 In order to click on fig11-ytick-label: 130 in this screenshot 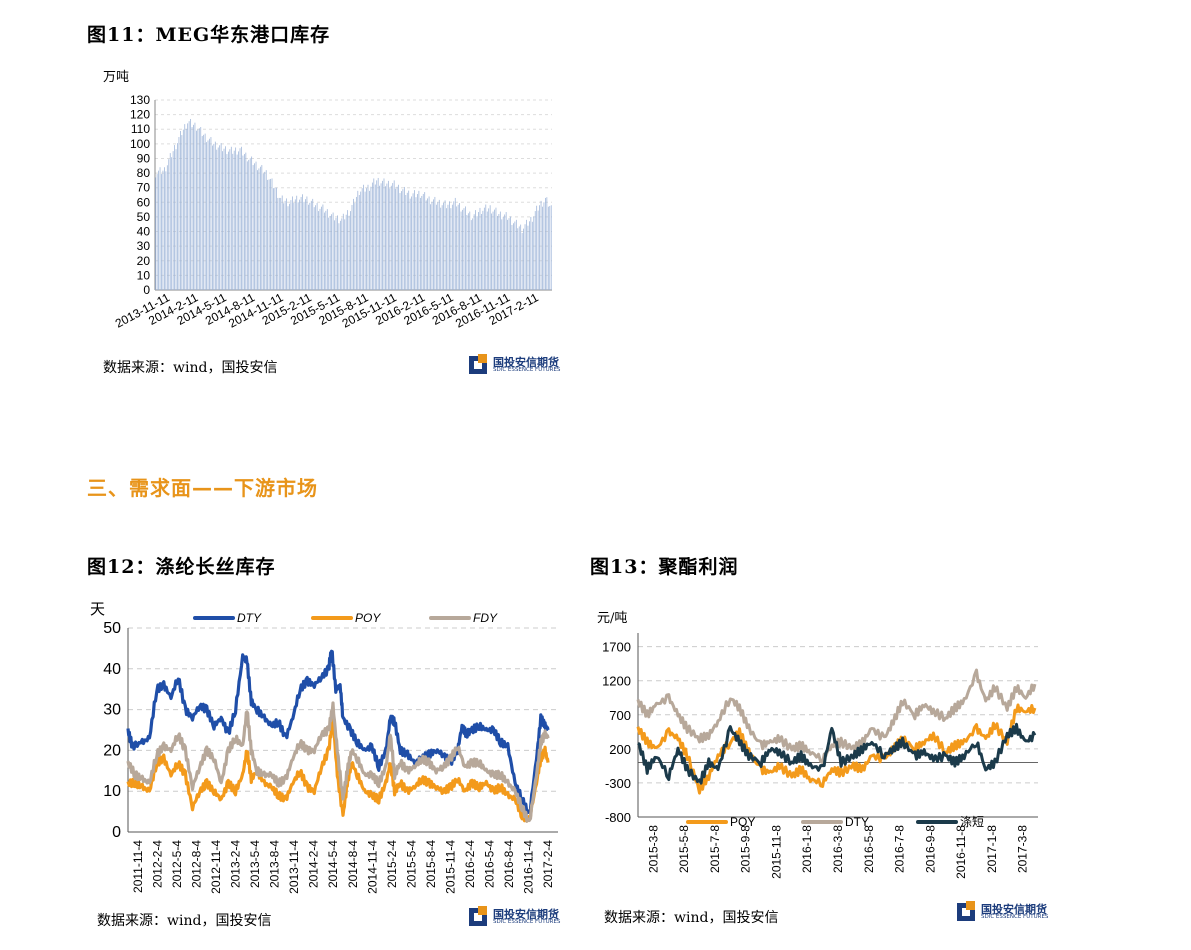, I will do `click(140, 100)`.